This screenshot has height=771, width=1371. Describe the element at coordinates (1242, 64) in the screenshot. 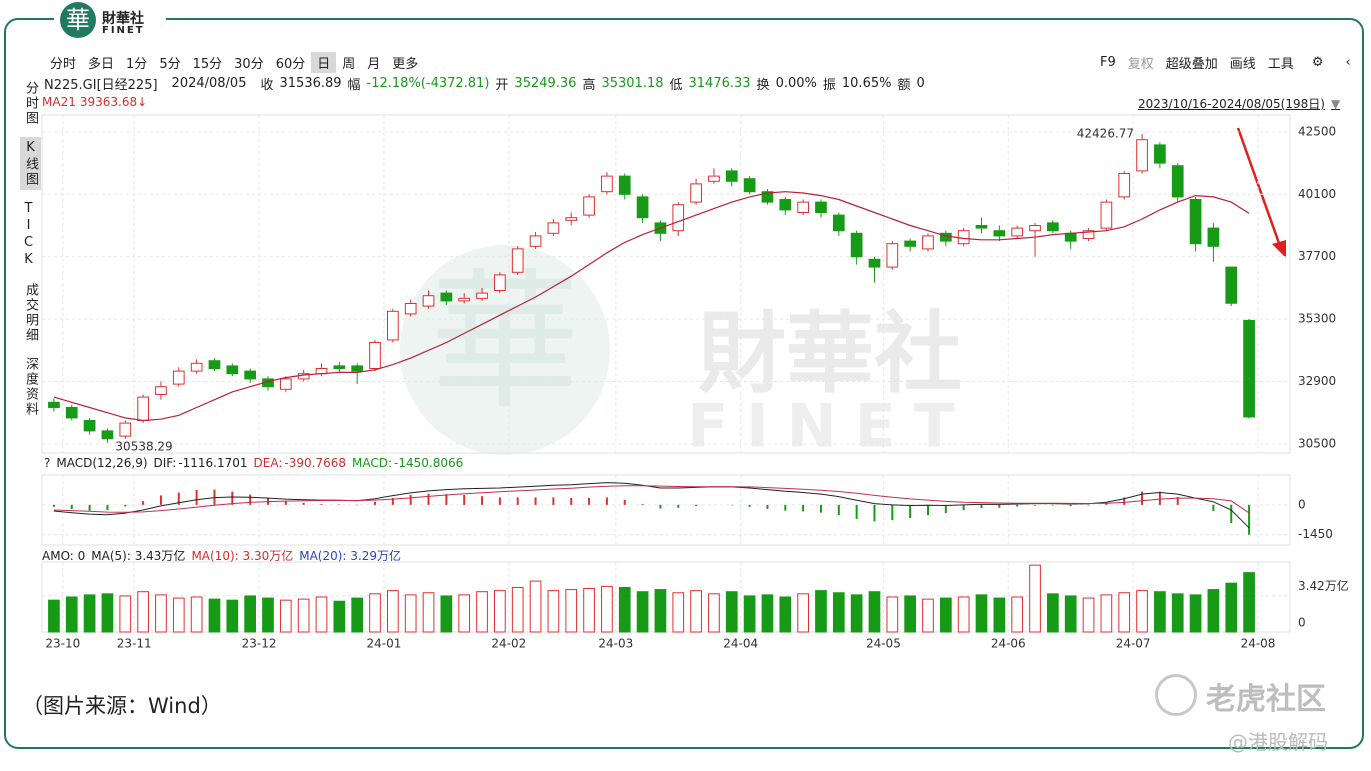

I see `toolbar-button: 画线` at that location.